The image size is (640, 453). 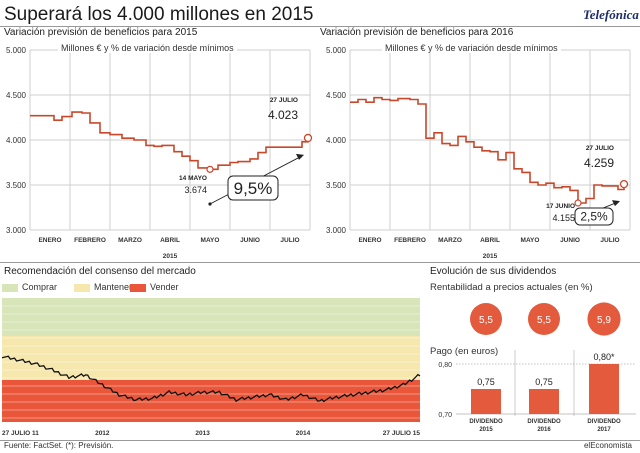 What do you see at coordinates (16, 95) in the screenshot?
I see `y-tick-label: 4.500` at bounding box center [16, 95].